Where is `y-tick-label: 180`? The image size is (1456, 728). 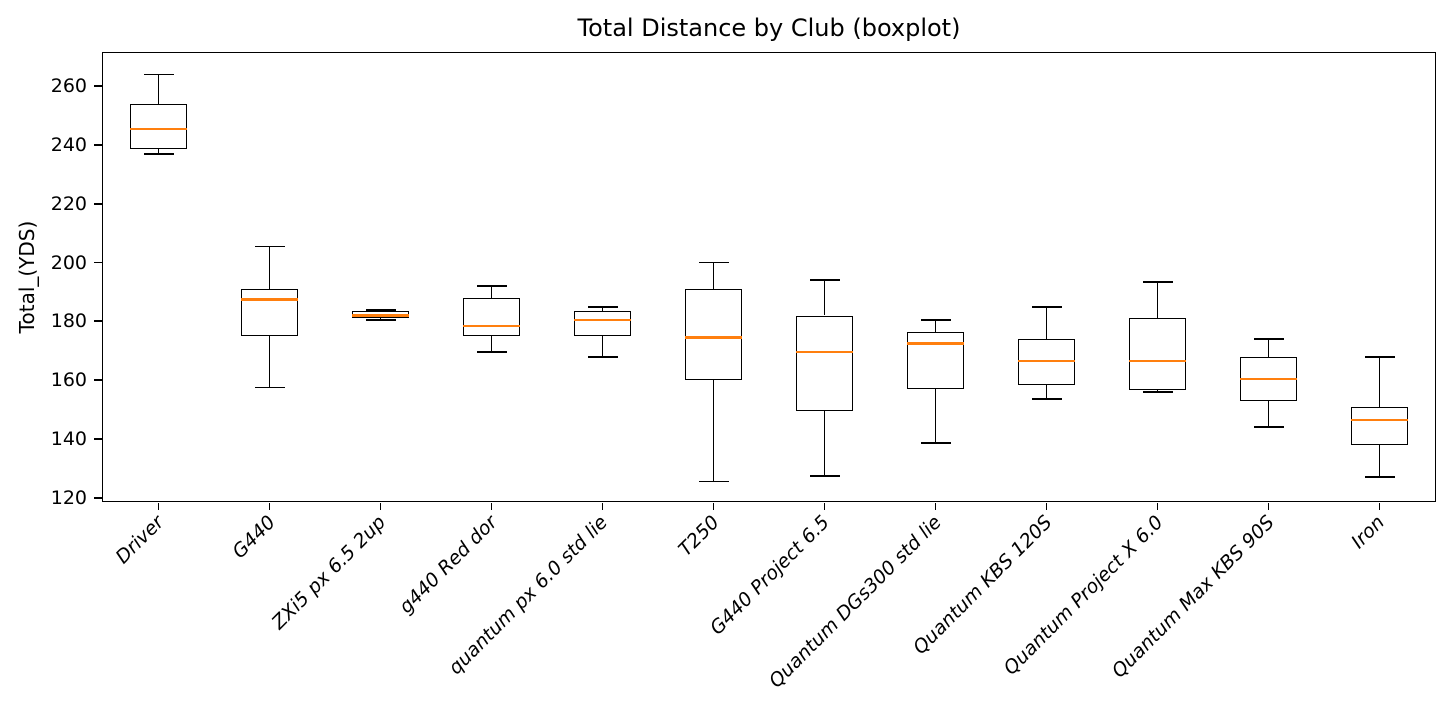 y-tick-label: 180 is located at coordinates (68, 321).